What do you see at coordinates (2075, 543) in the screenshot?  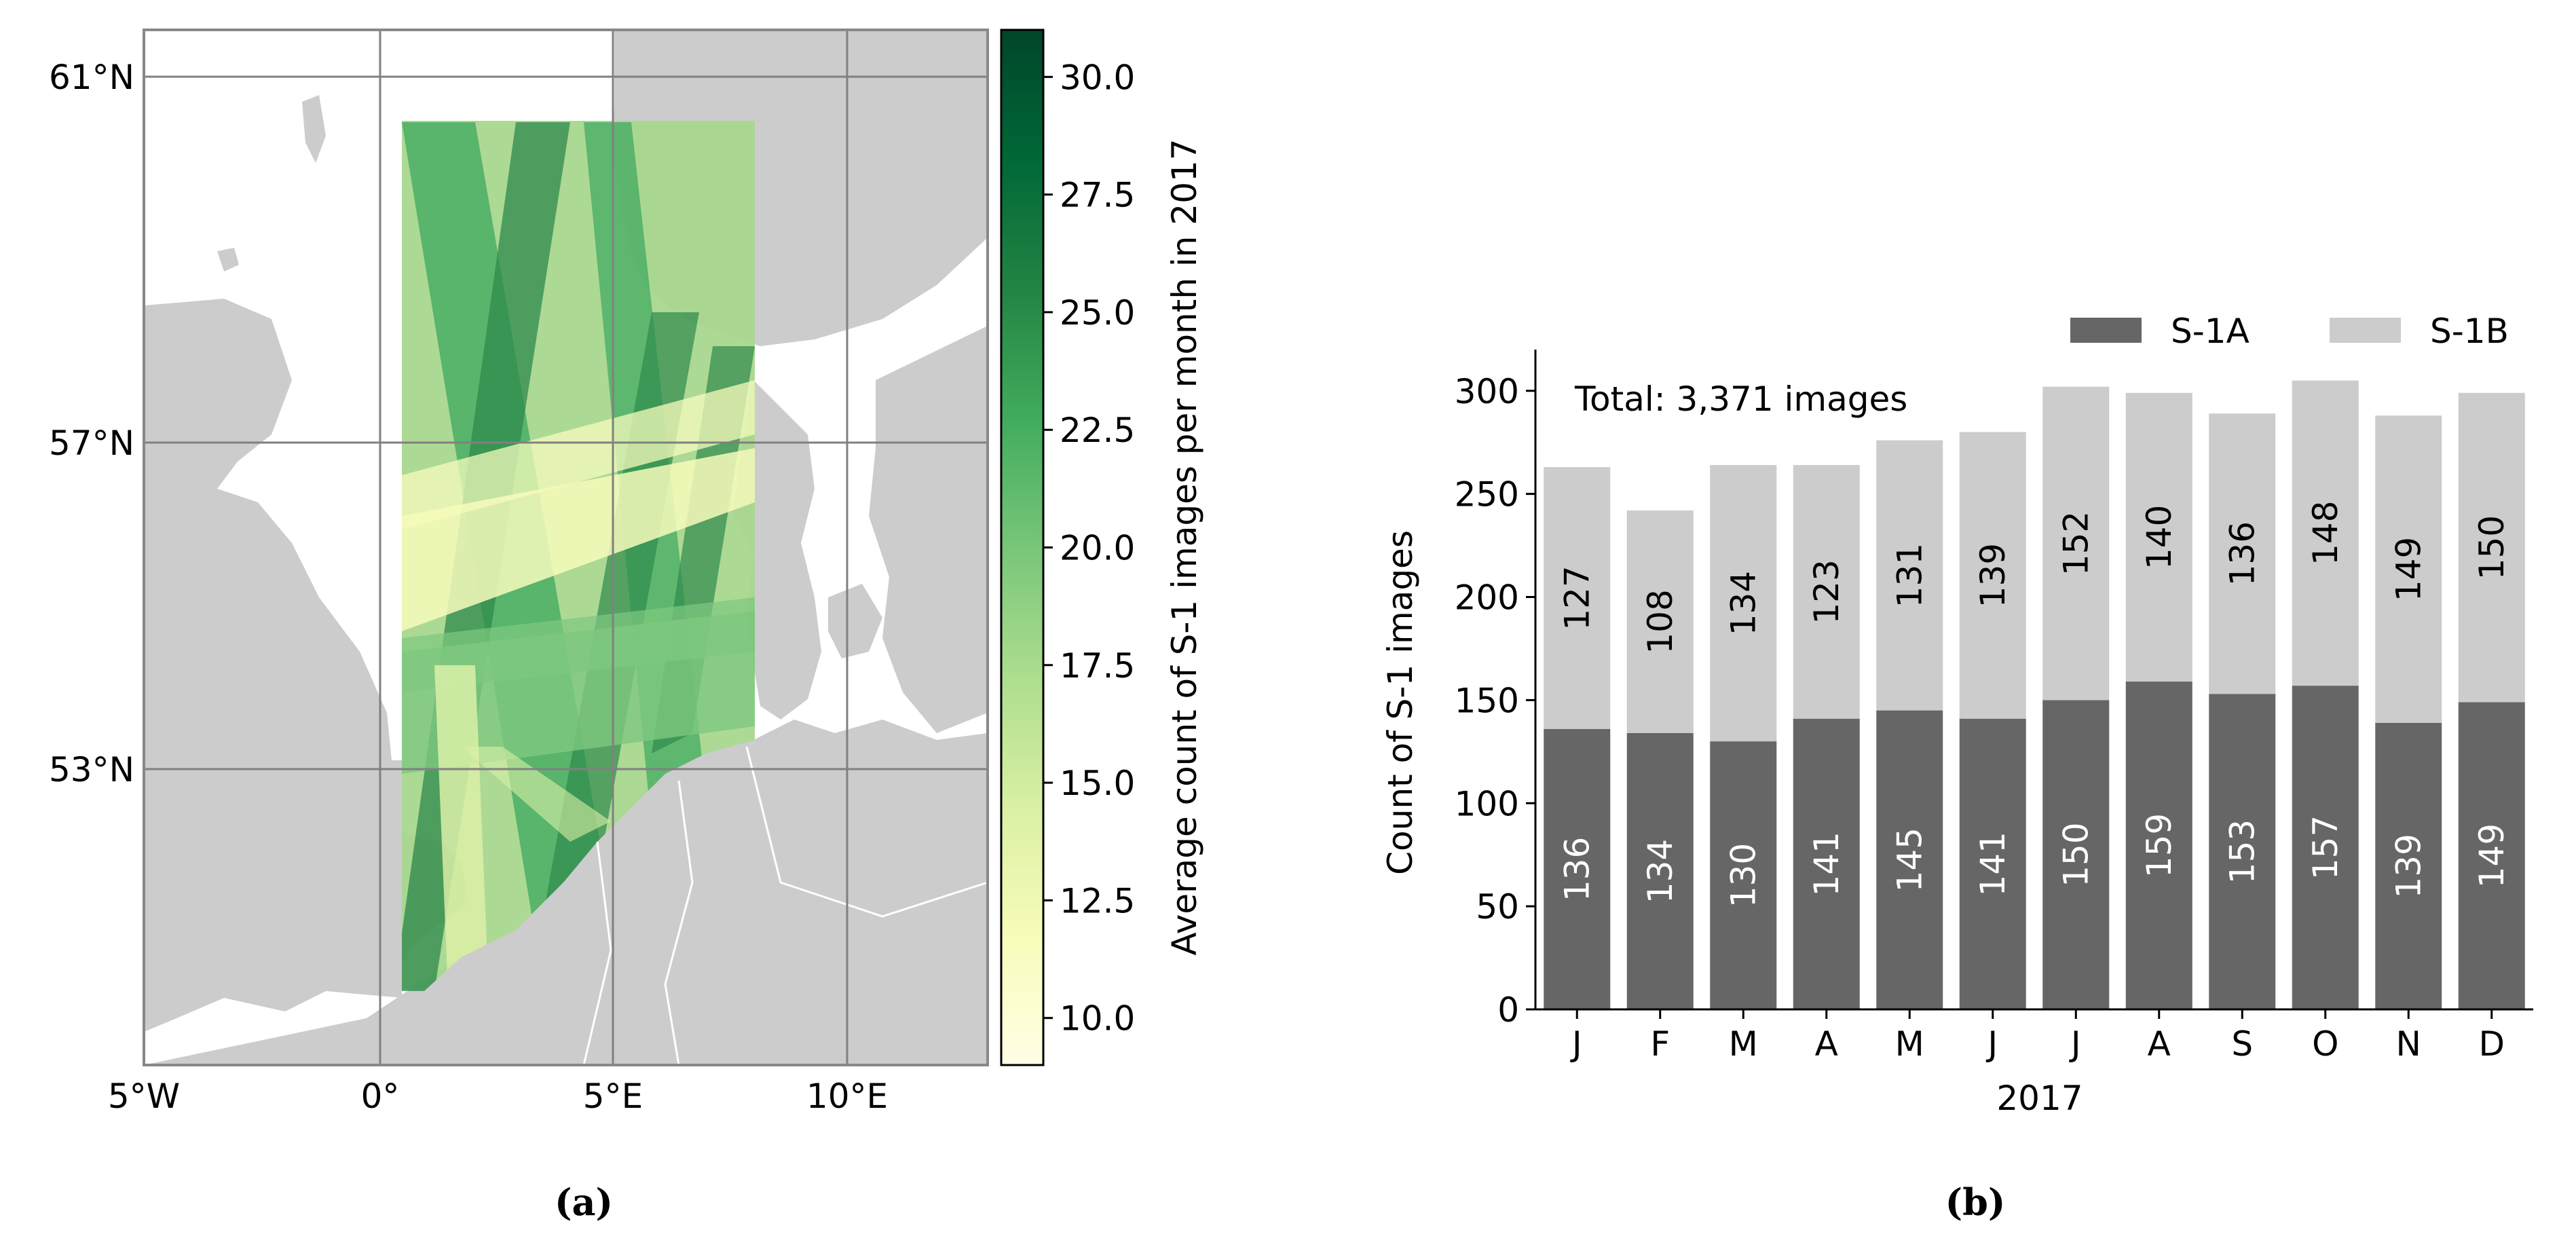 I see `bar-value-label: 152` at bounding box center [2075, 543].